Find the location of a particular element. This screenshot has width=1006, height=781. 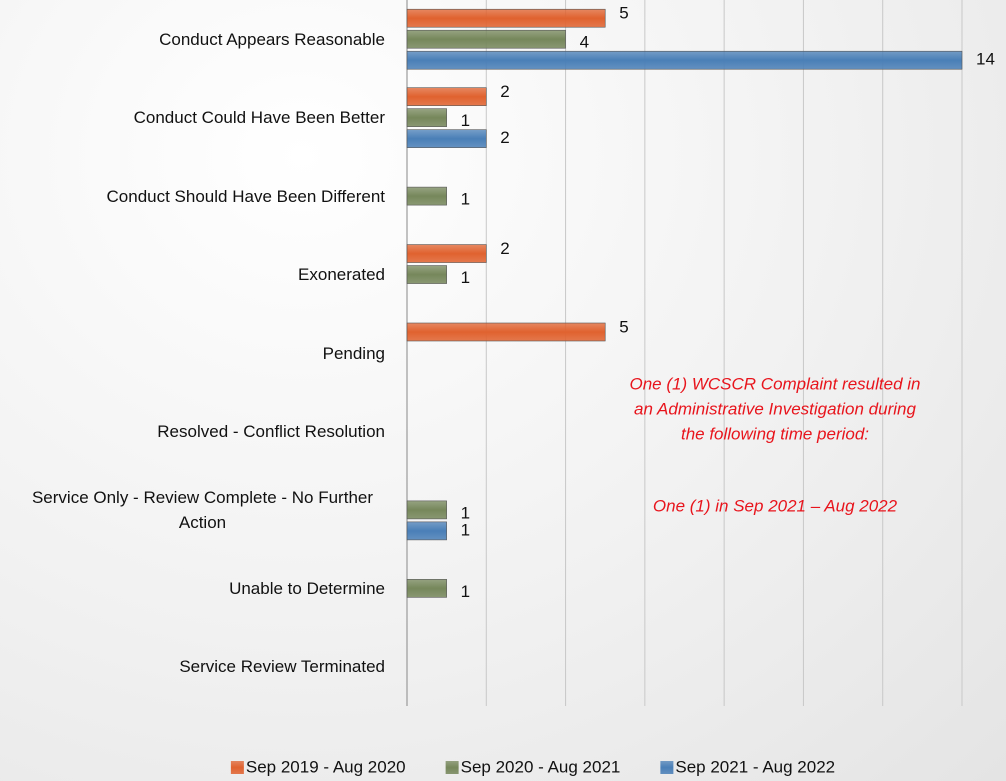

category-text: Conduct Appears Reasonable is located at coordinates (272, 39).